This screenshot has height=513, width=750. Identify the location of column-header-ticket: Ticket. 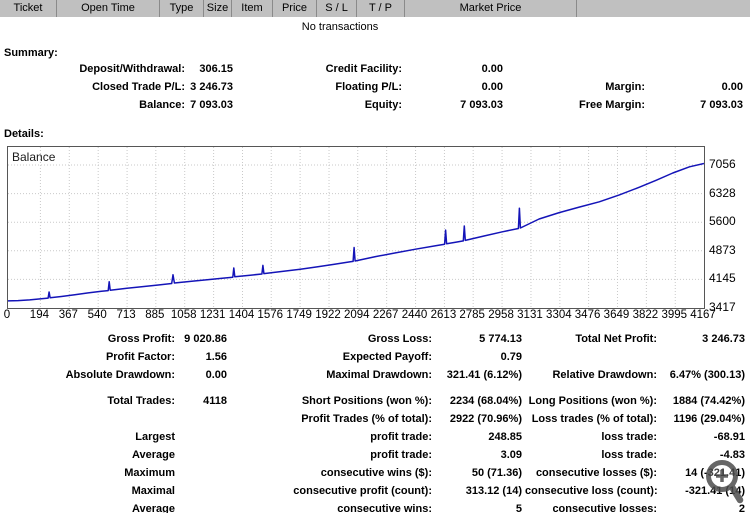
(28, 8).